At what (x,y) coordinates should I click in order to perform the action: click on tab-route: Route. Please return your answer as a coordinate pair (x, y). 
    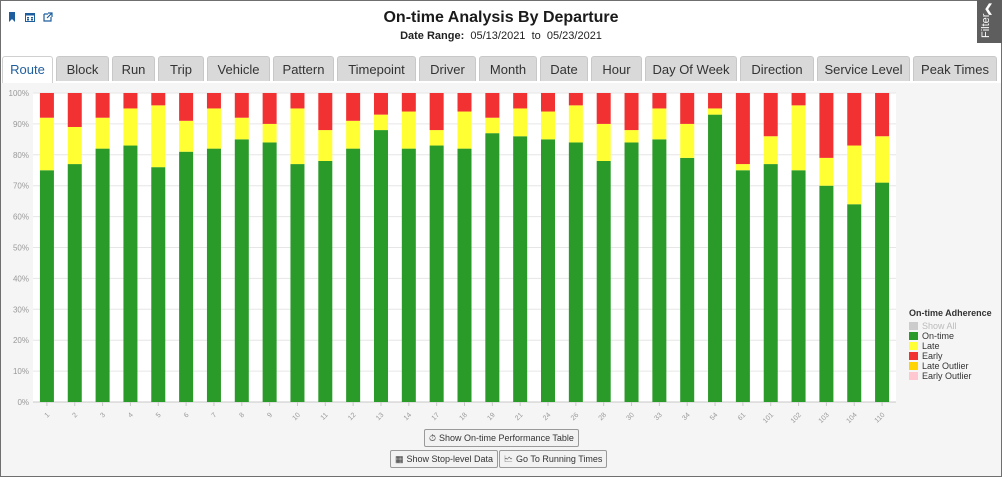
    Looking at the image, I should click on (27, 69).